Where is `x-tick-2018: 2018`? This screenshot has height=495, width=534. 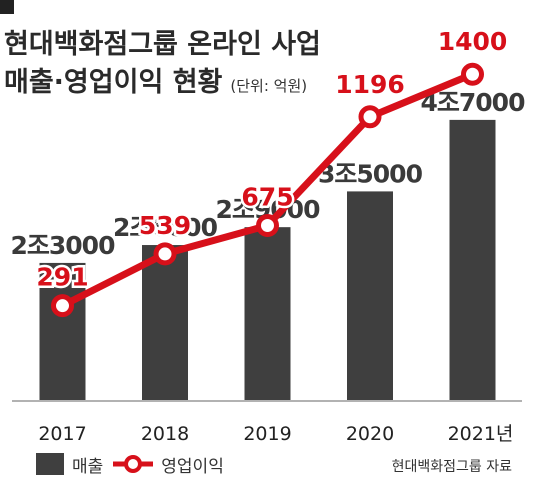 x-tick-2018: 2018 is located at coordinates (165, 434).